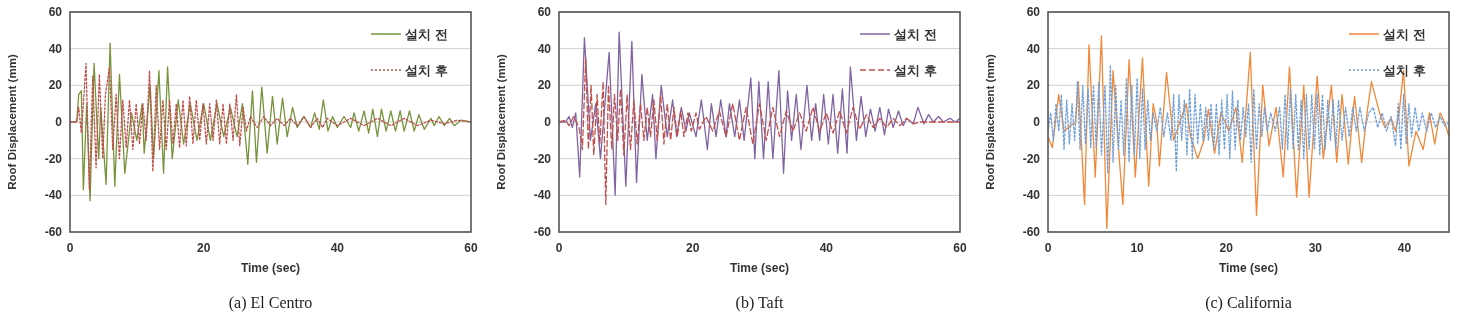 Image resolution: width=1467 pixels, height=321 pixels. I want to click on x-tick-label: 10, so click(1137, 248).